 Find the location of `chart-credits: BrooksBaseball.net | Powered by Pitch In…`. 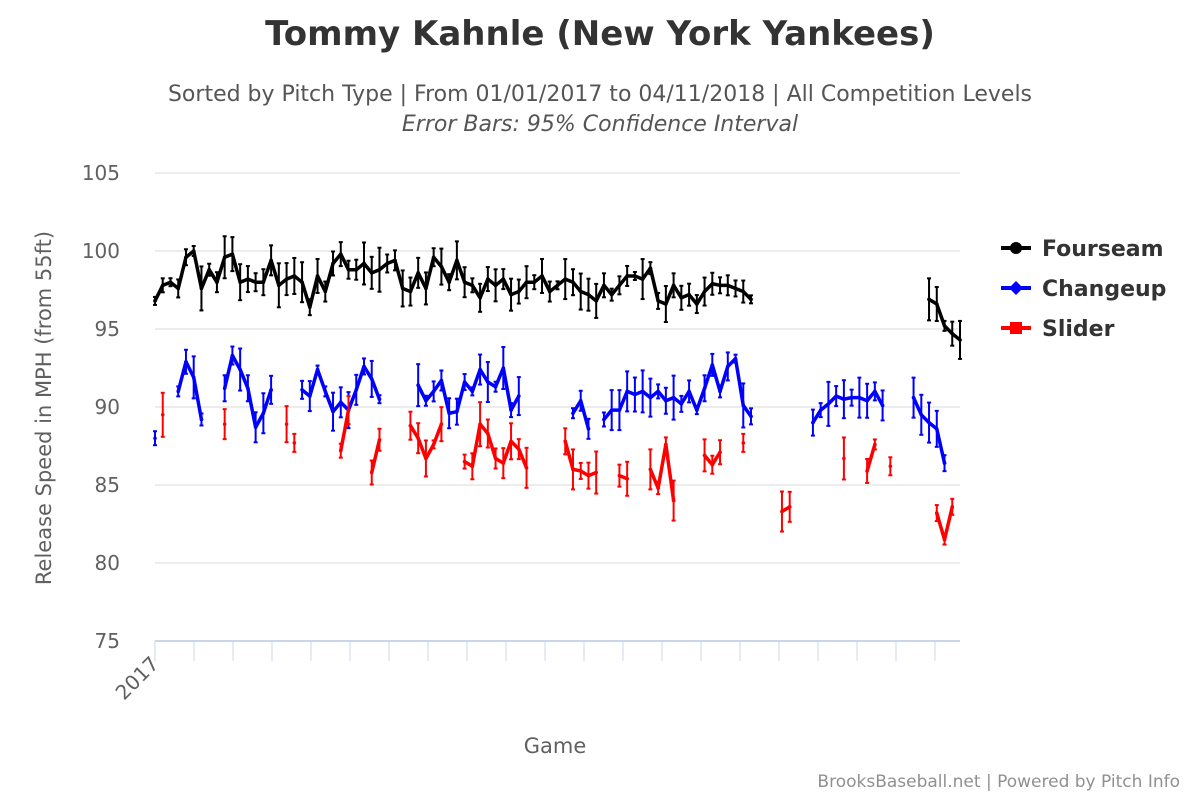

chart-credits: BrooksBaseball.net | Powered by Pitch In… is located at coordinates (998, 782).